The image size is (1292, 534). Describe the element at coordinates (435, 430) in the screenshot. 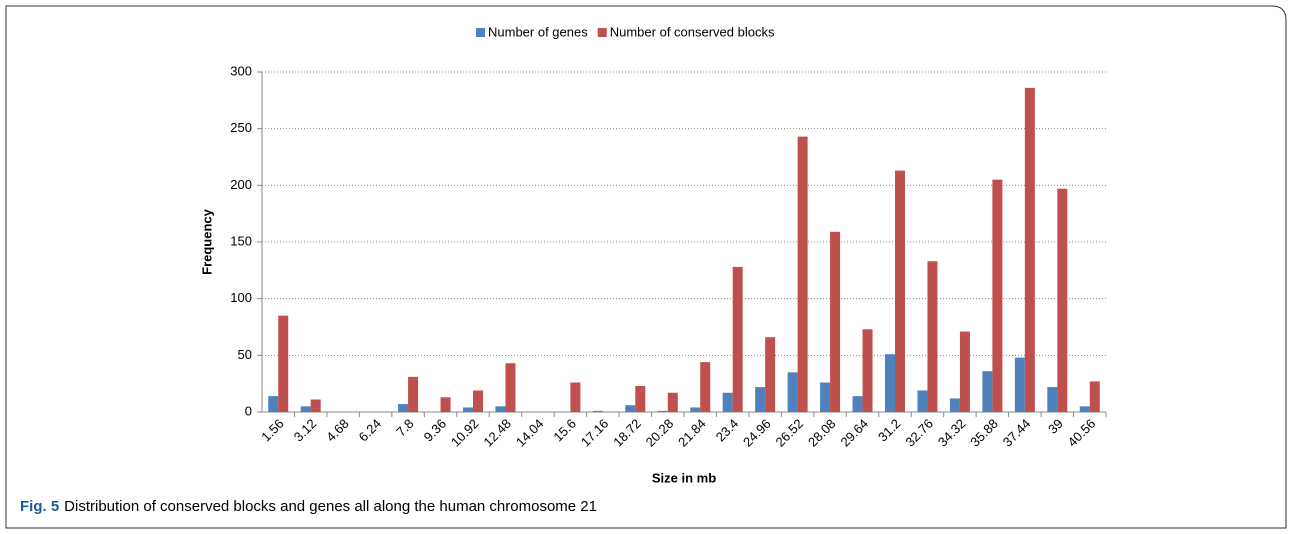

I see `x-tick-label: 9.36` at that location.